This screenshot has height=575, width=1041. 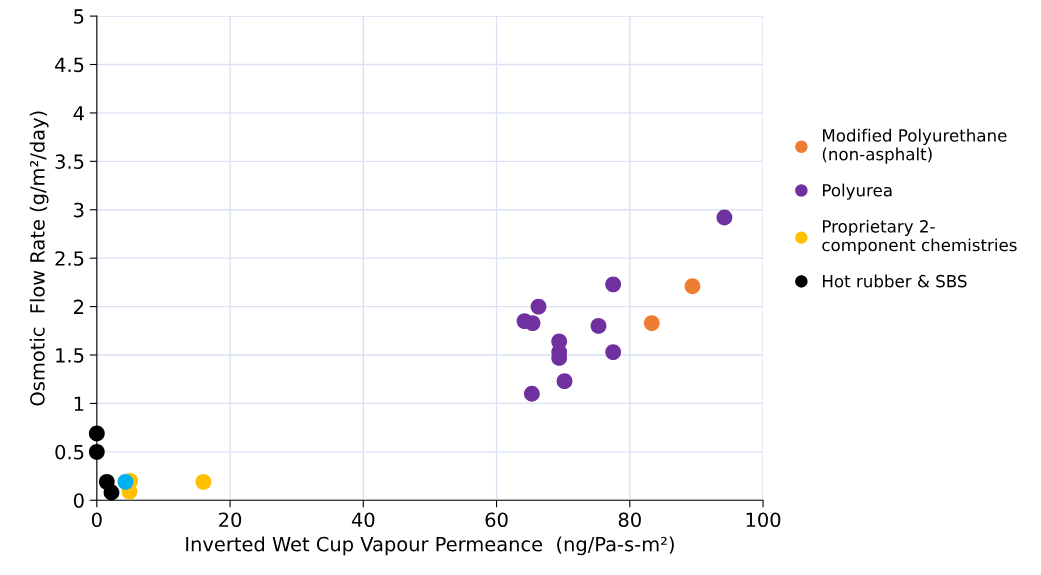 I want to click on y-tick-label: 4, so click(x=78, y=113).